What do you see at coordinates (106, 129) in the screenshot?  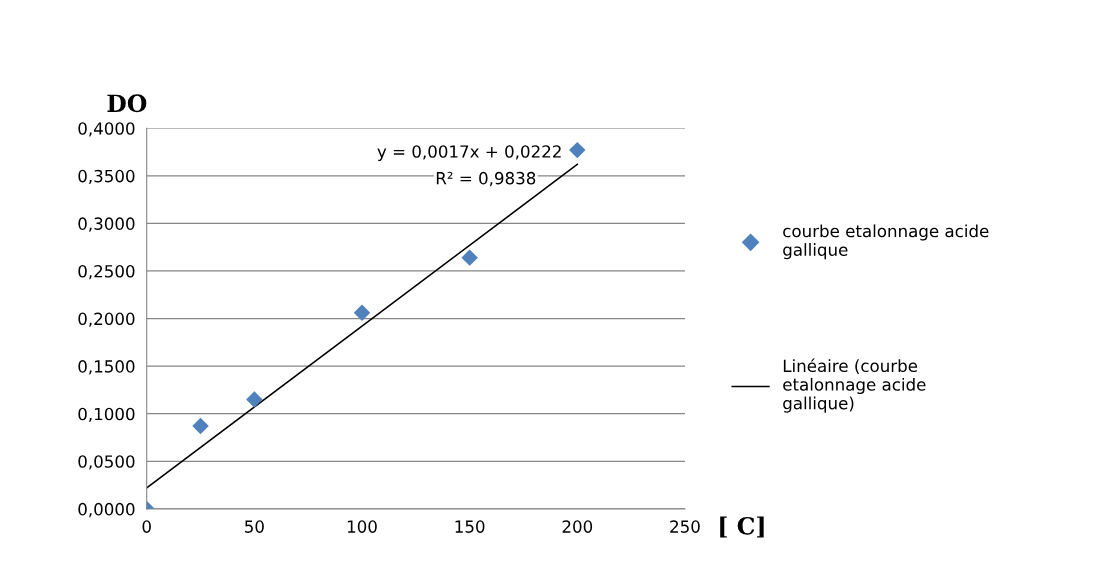 I see `y-tick-label: 0,4000` at bounding box center [106, 129].